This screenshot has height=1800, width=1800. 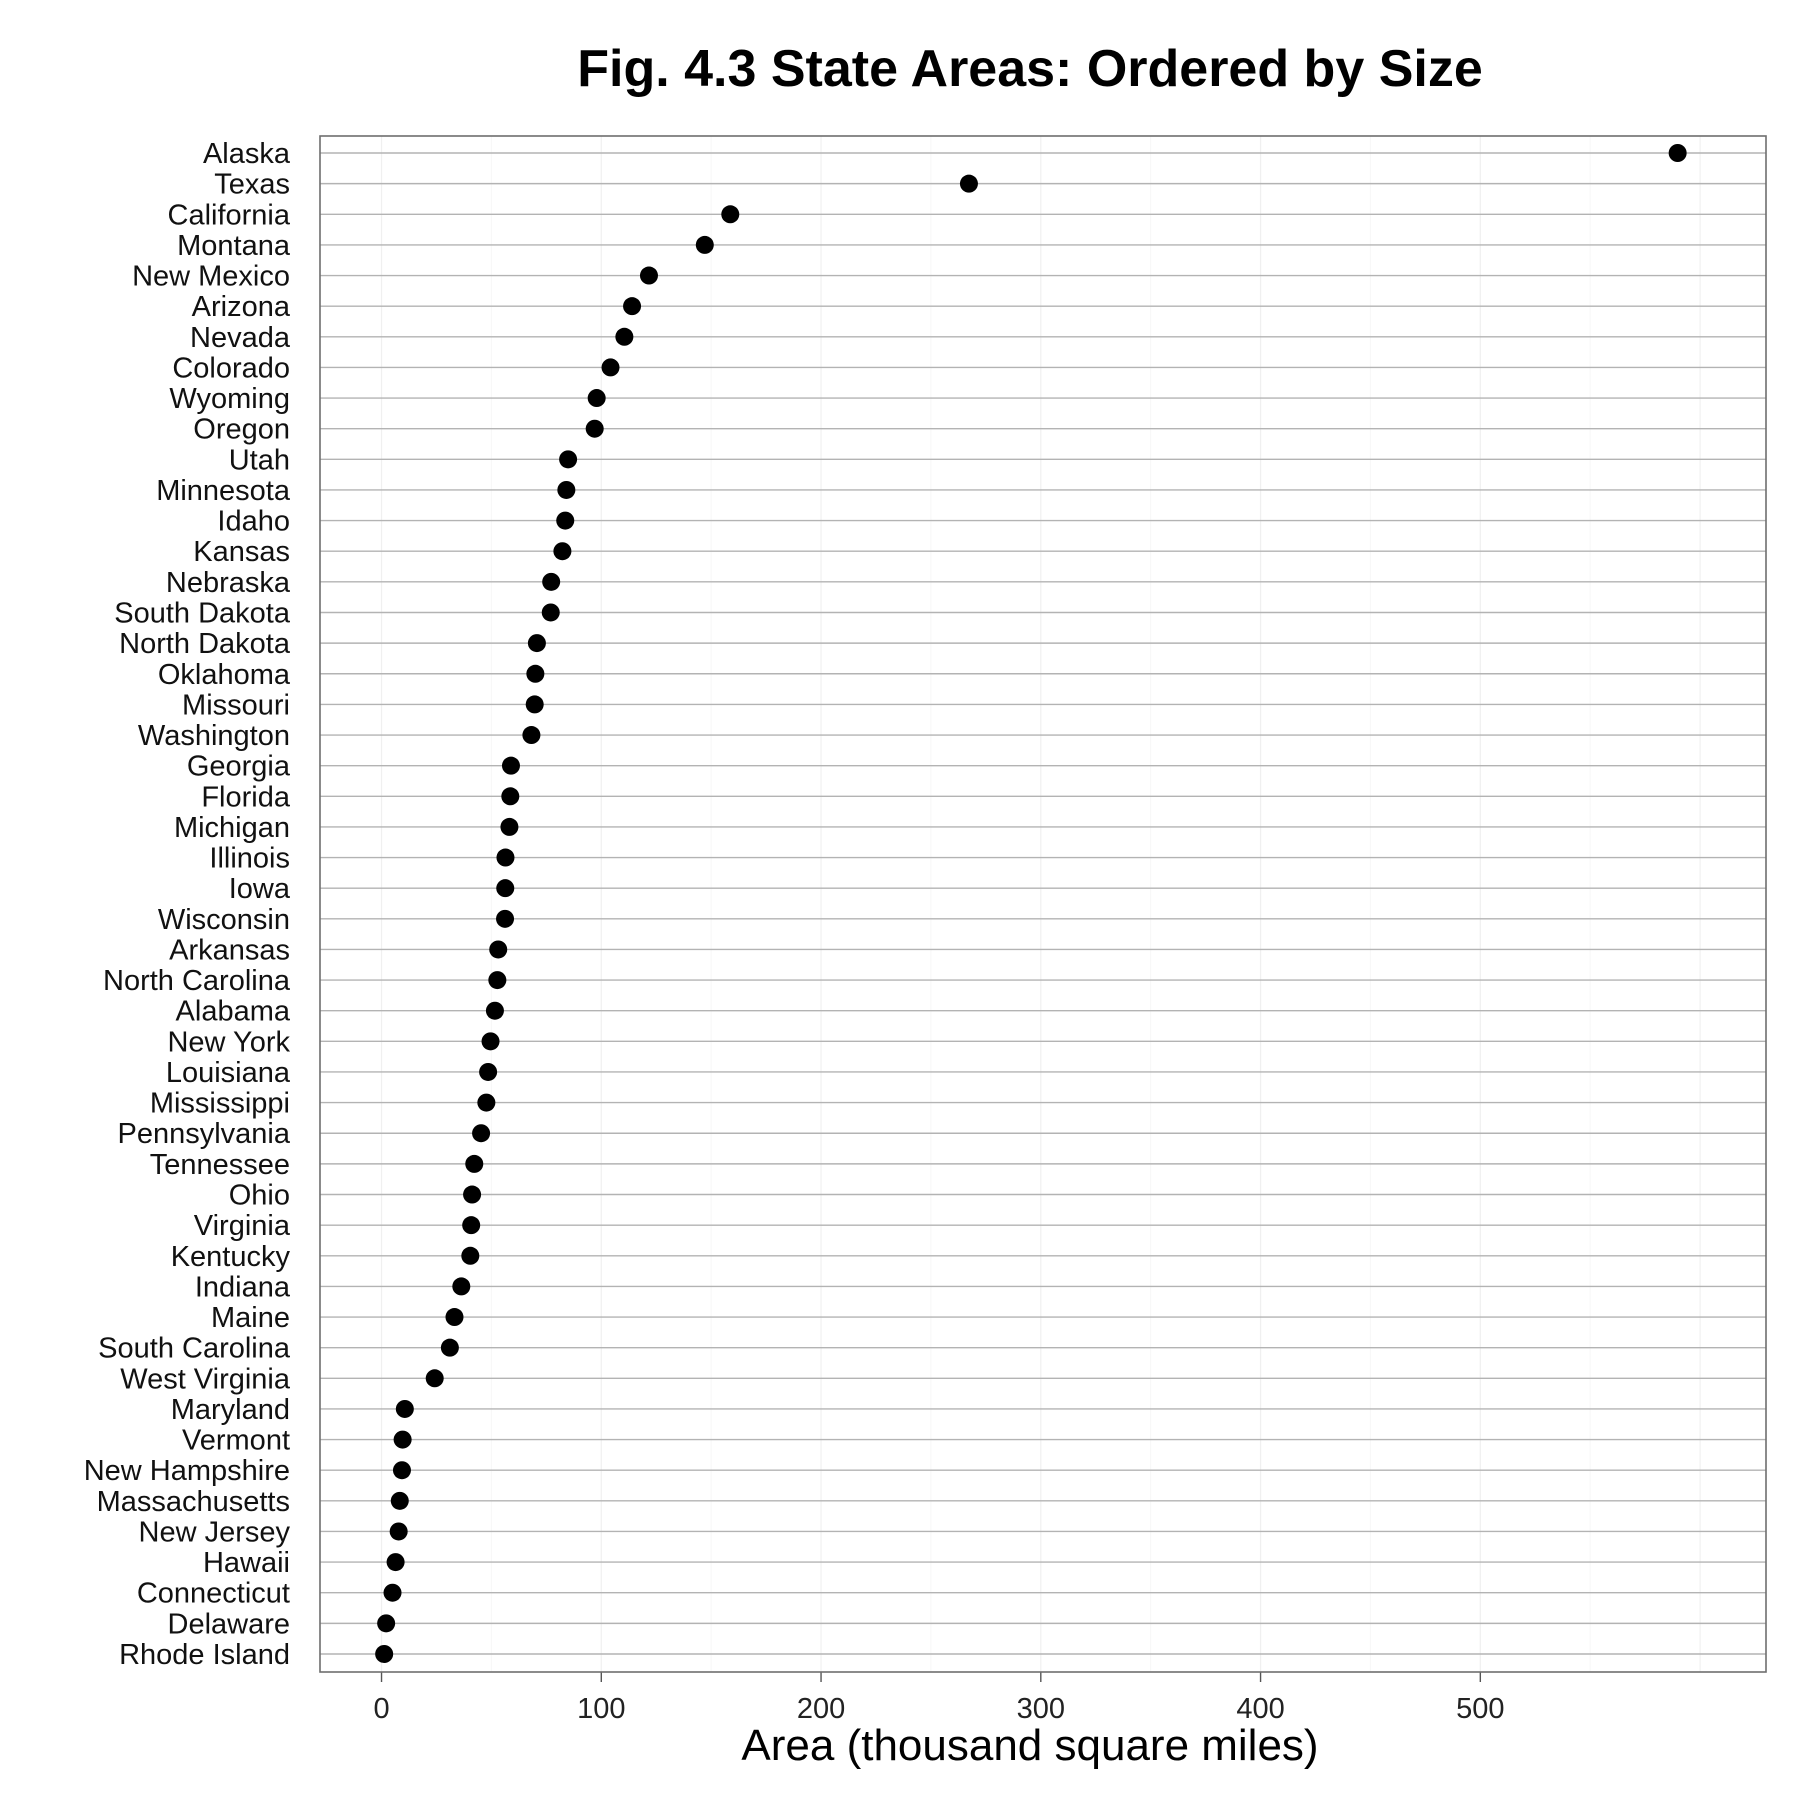 What do you see at coordinates (246, 1563) in the screenshot?
I see `state-label: Hawaii` at bounding box center [246, 1563].